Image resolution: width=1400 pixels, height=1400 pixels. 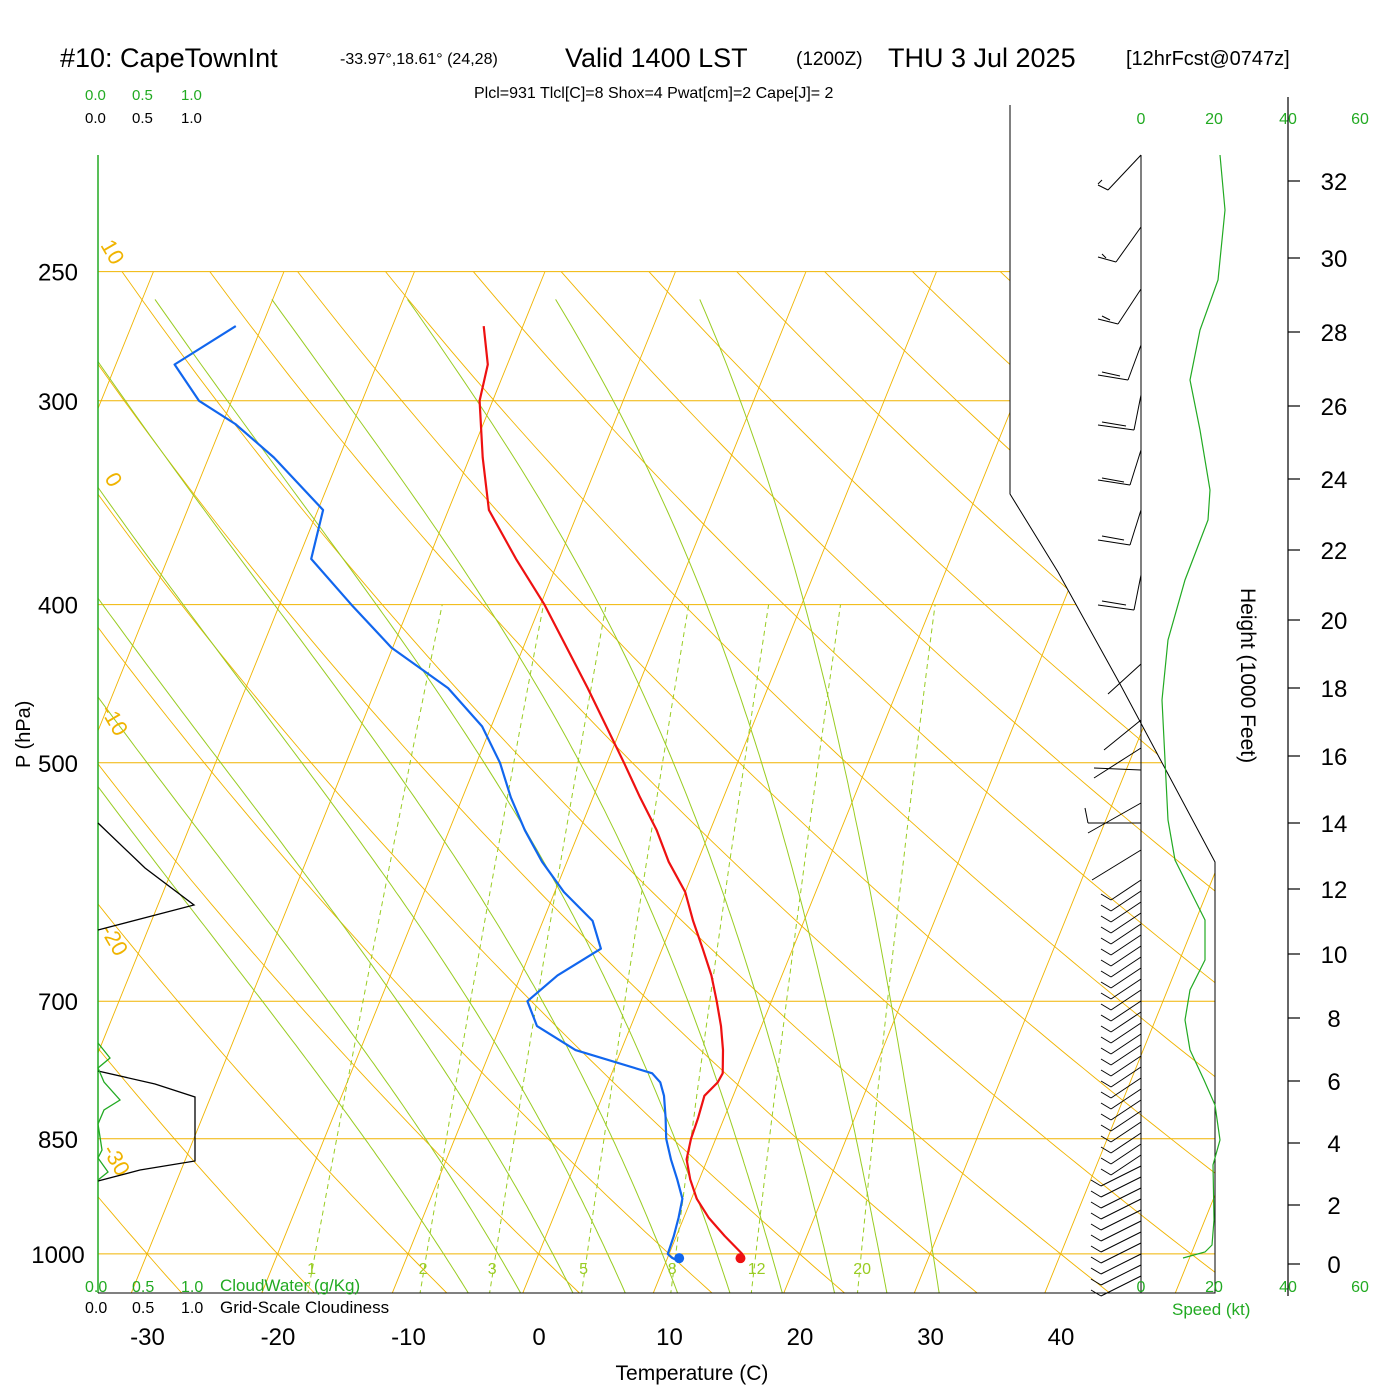 I want to click on height-tick-2: 2, so click(x=1333, y=1206).